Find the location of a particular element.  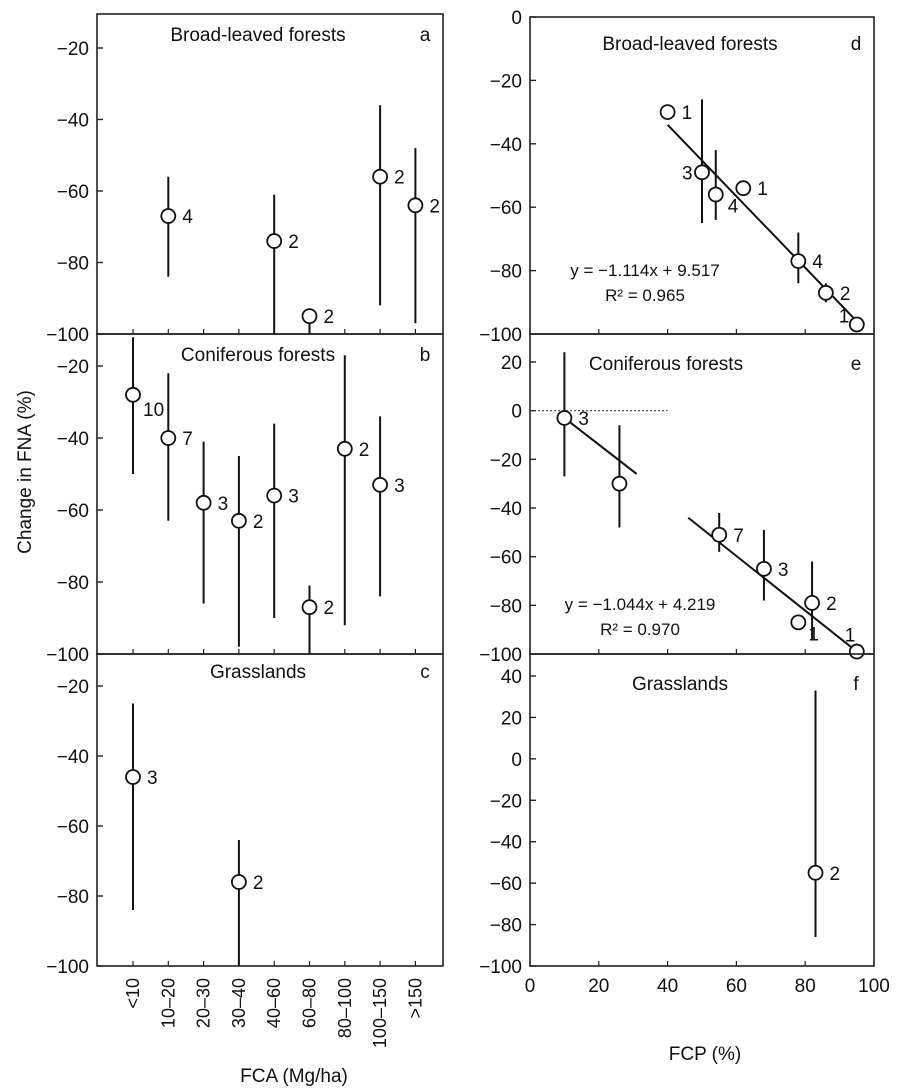

x-tick-label: 40–60 is located at coordinates (274, 1003).